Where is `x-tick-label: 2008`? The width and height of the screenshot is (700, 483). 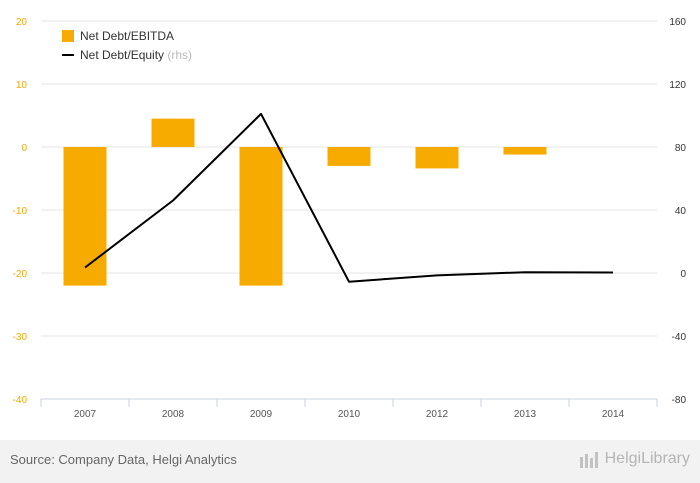
x-tick-label: 2008 is located at coordinates (173, 414).